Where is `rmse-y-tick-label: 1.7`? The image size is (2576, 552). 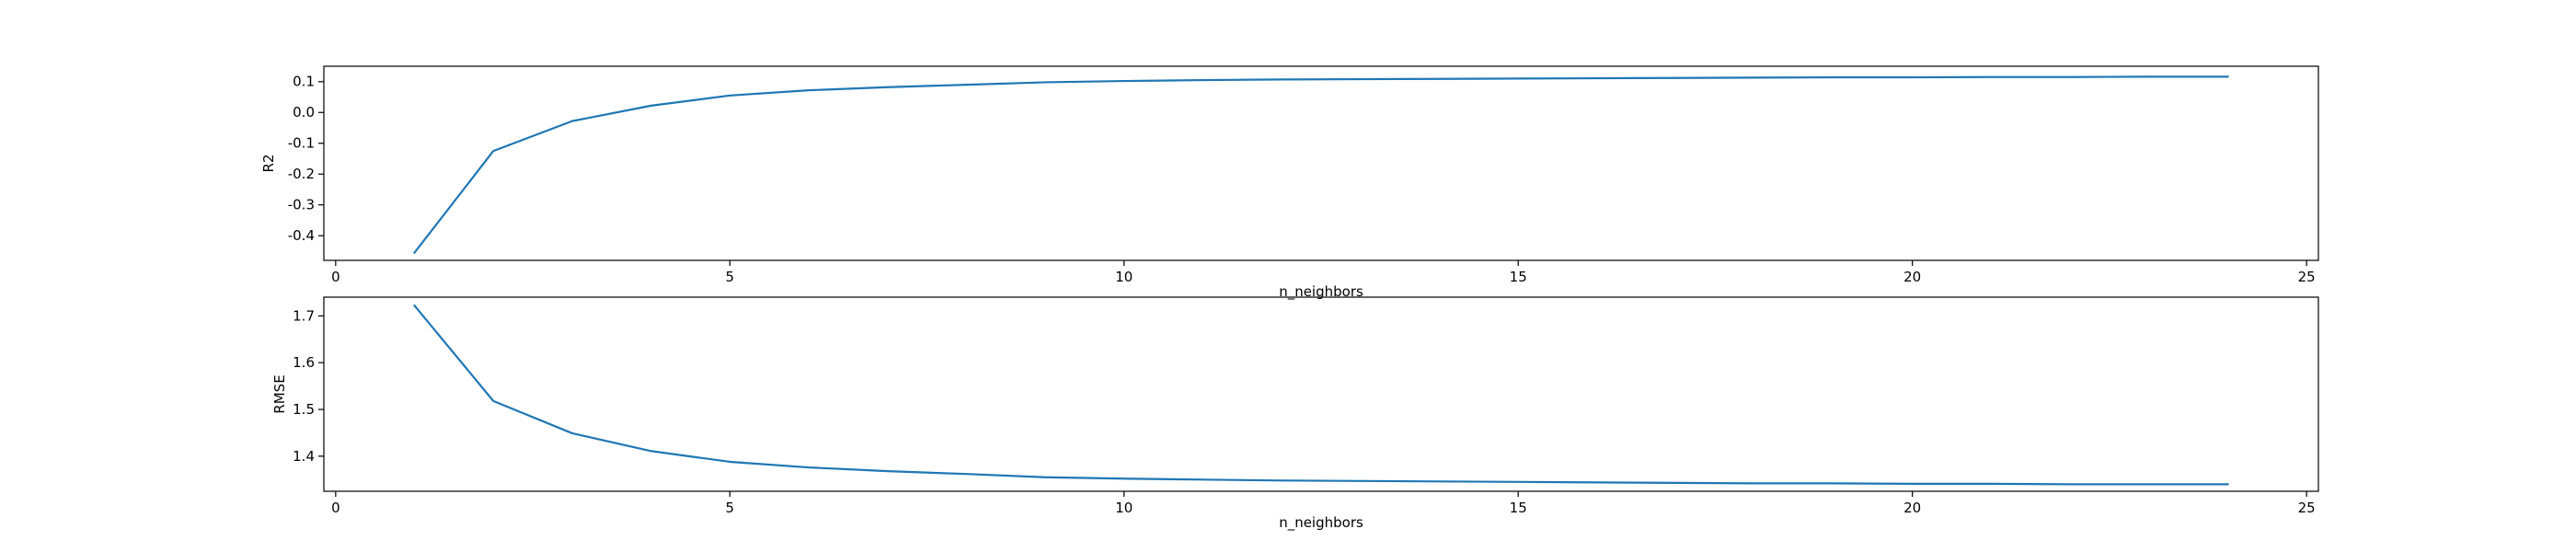
rmse-y-tick-label: 1.7 is located at coordinates (304, 315).